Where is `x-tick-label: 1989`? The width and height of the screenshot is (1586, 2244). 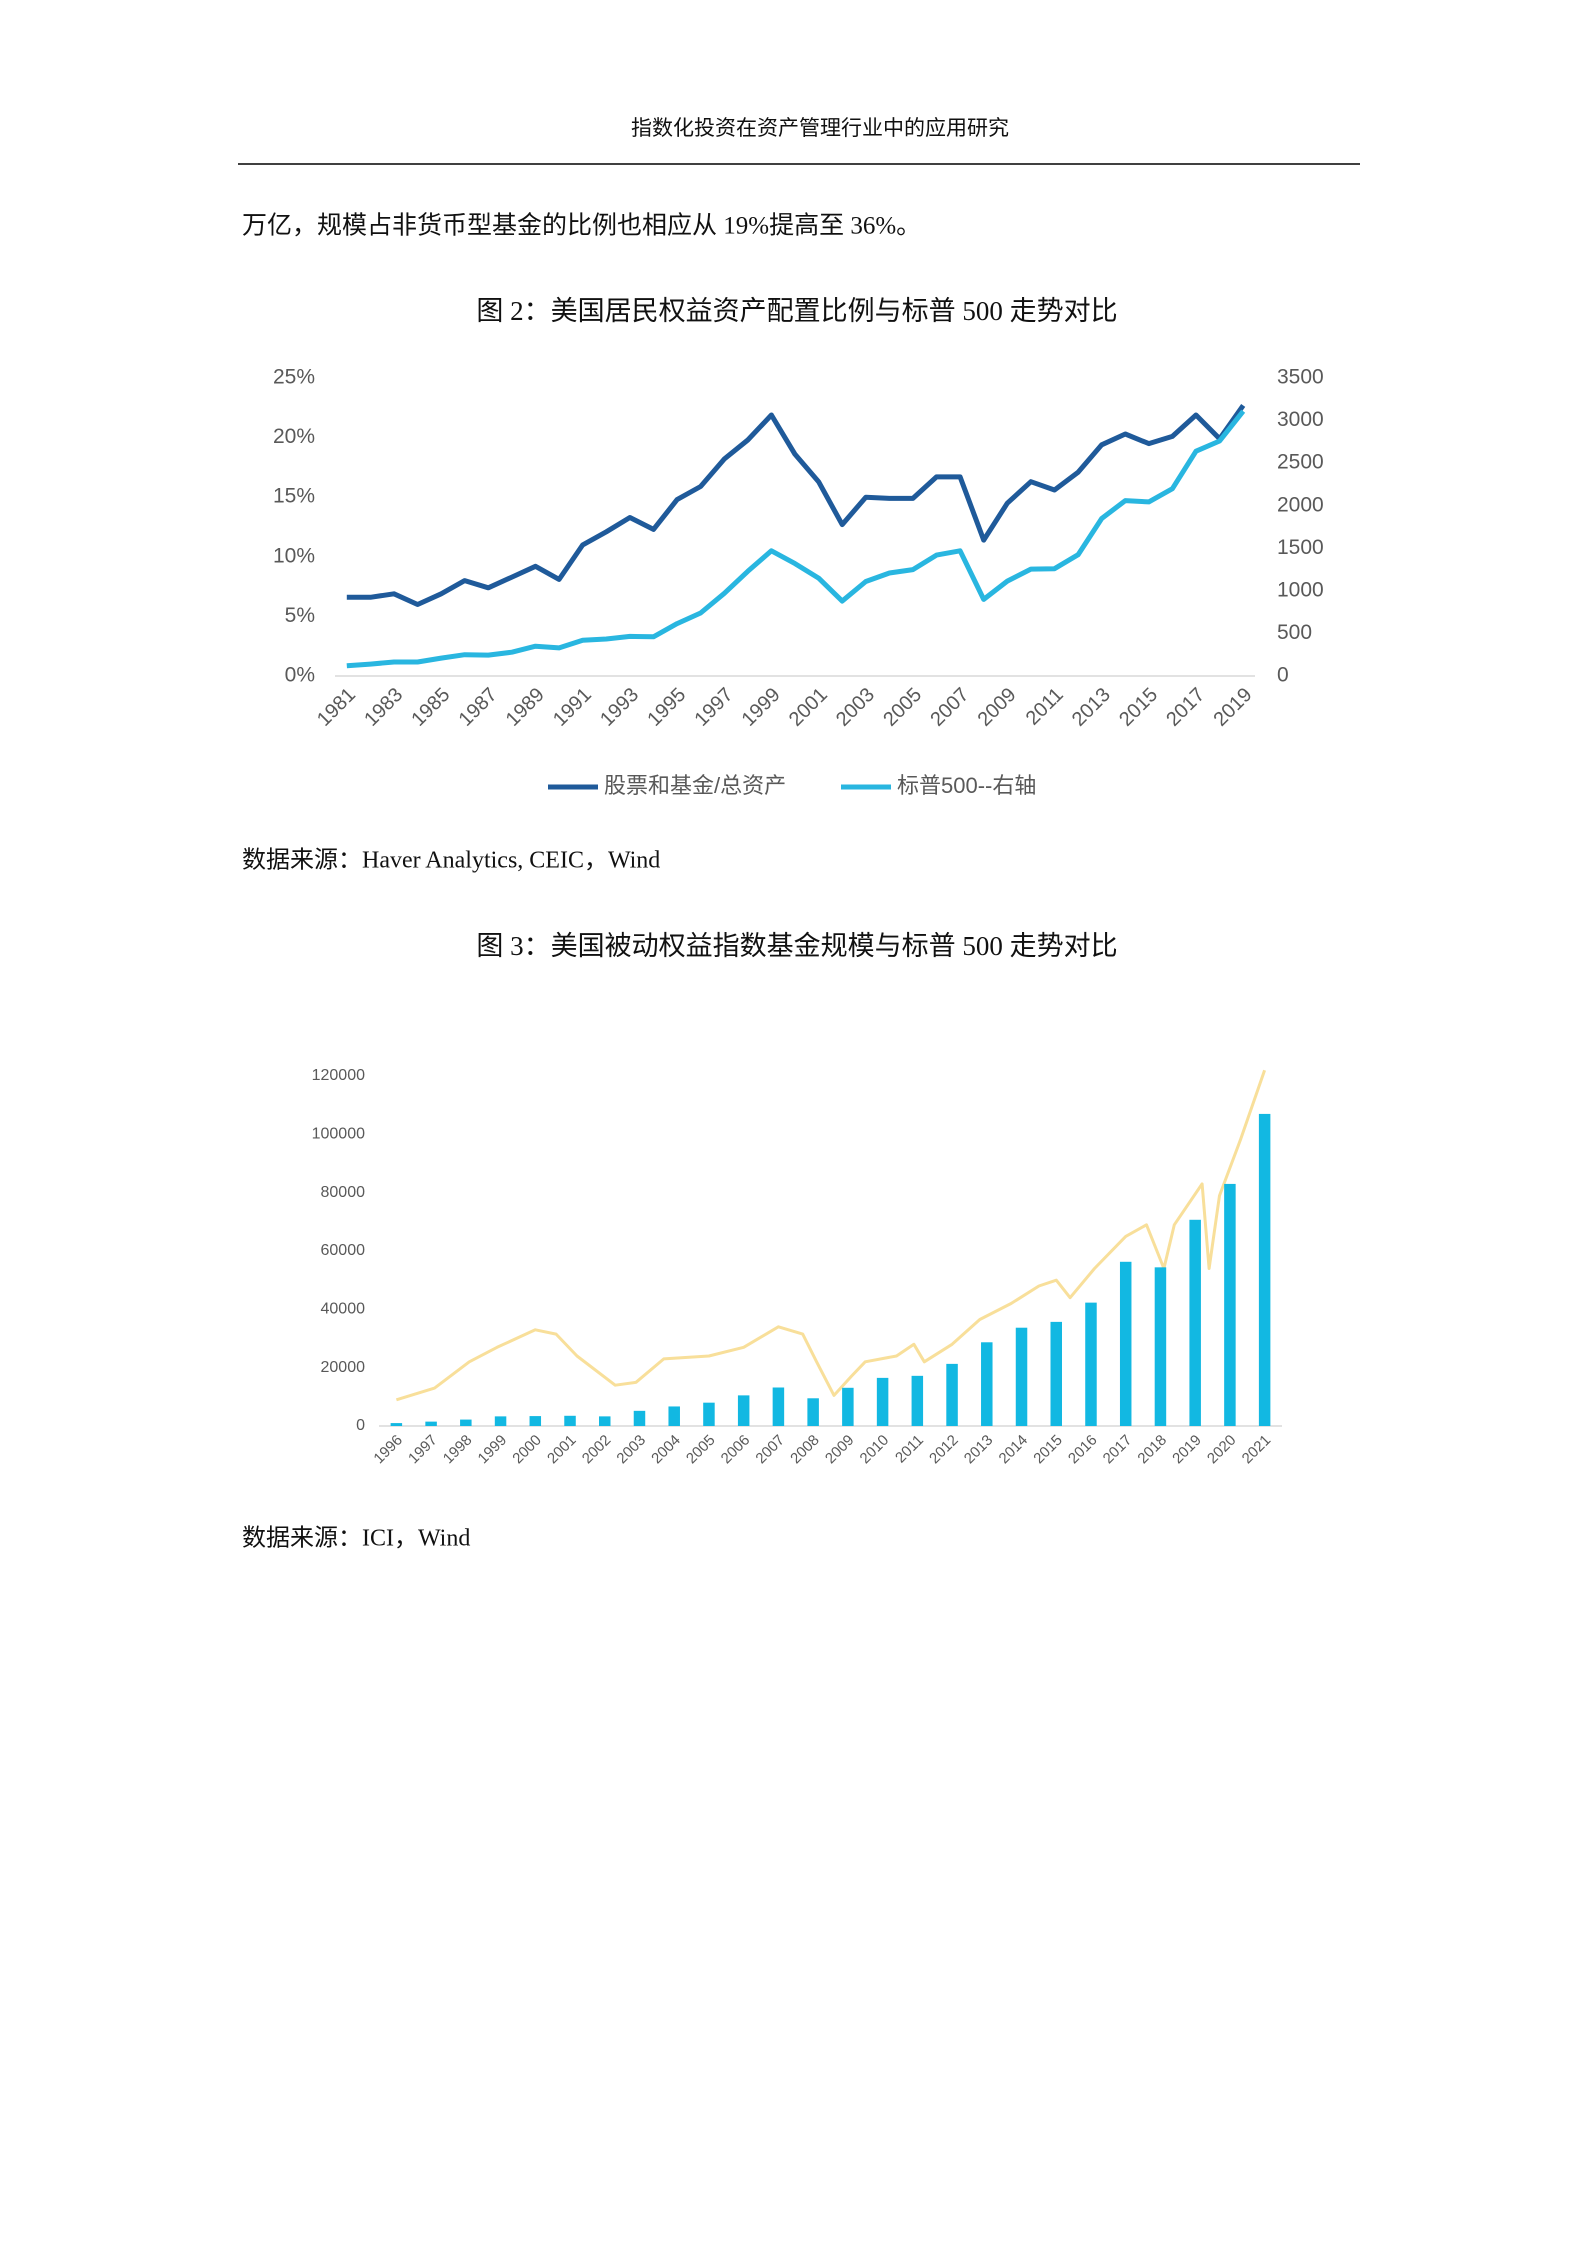
x-tick-label: 1989 is located at coordinates (525, 707).